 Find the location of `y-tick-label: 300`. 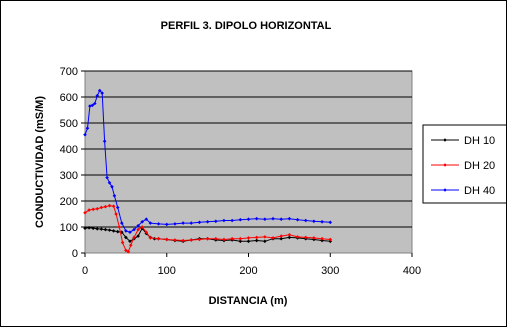

y-tick-label: 300 is located at coordinates (69, 176).